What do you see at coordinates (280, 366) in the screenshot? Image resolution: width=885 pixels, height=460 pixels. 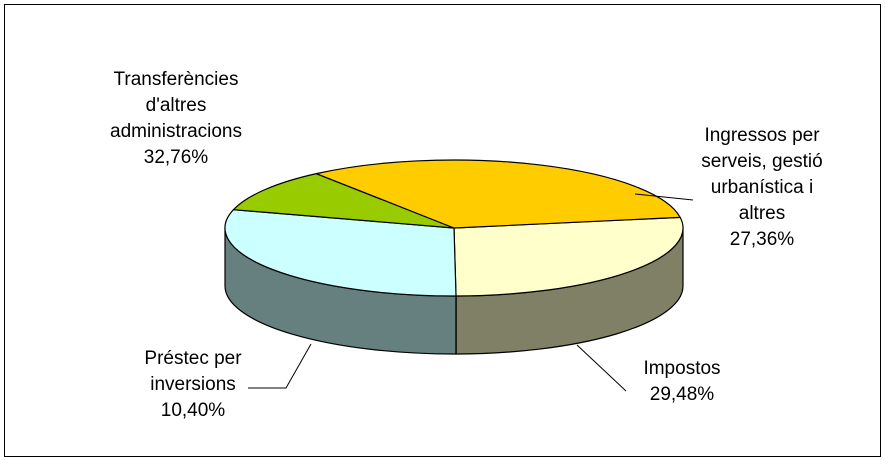 I see `leader-line-prestec-per-inversions` at bounding box center [280, 366].